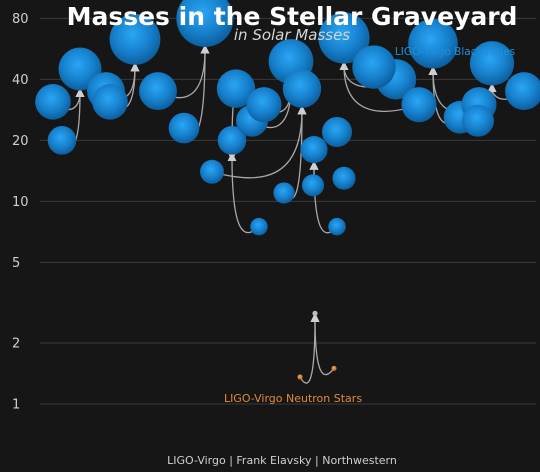 The height and width of the screenshot is (472, 540). I want to click on y-tick-label: 20, so click(20, 141).